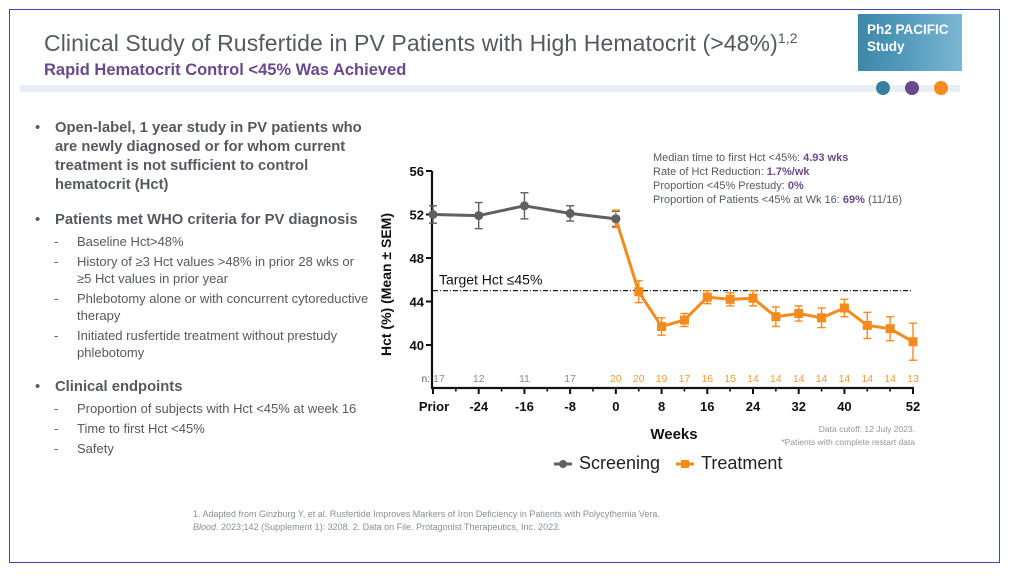 The image size is (1020, 580). I want to click on stat-label: Proportion of Patients <45% at Wk 16:, so click(748, 200).